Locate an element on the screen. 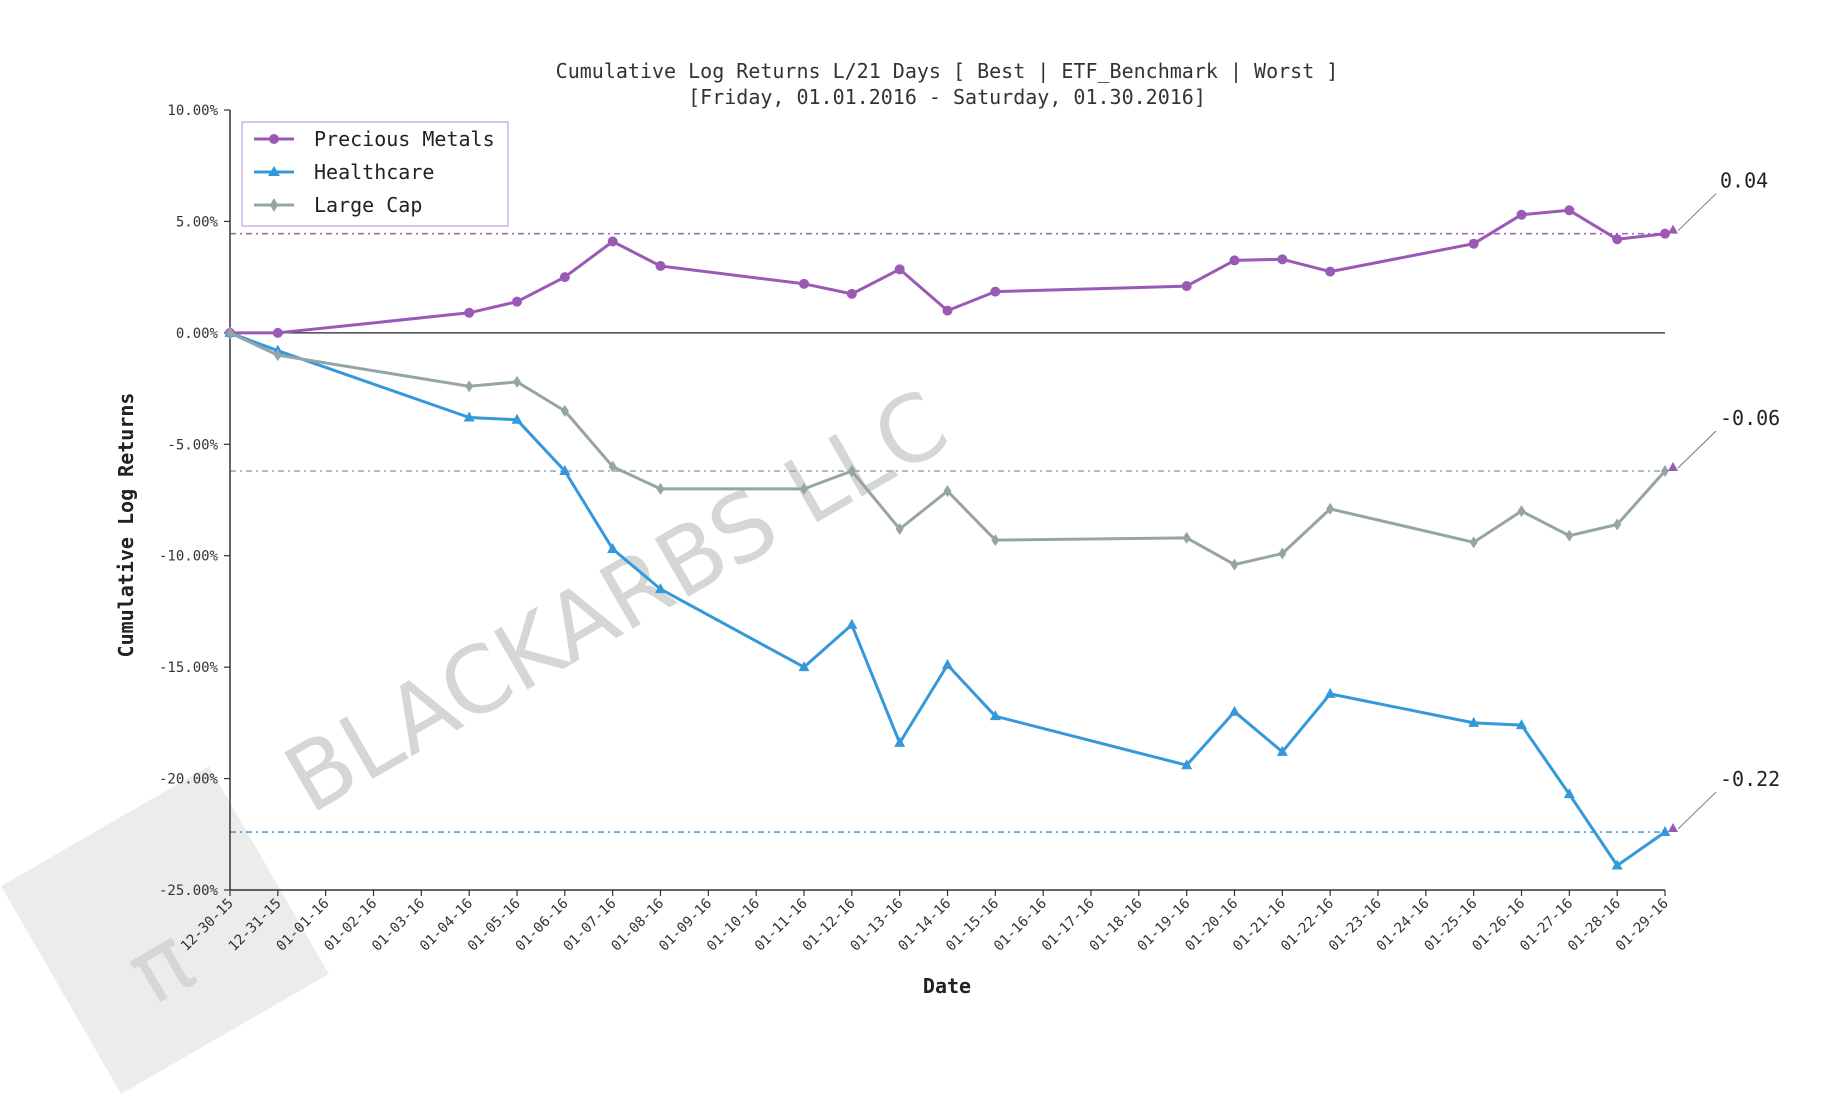  y-tick-label: 5.00% is located at coordinates (197, 222).